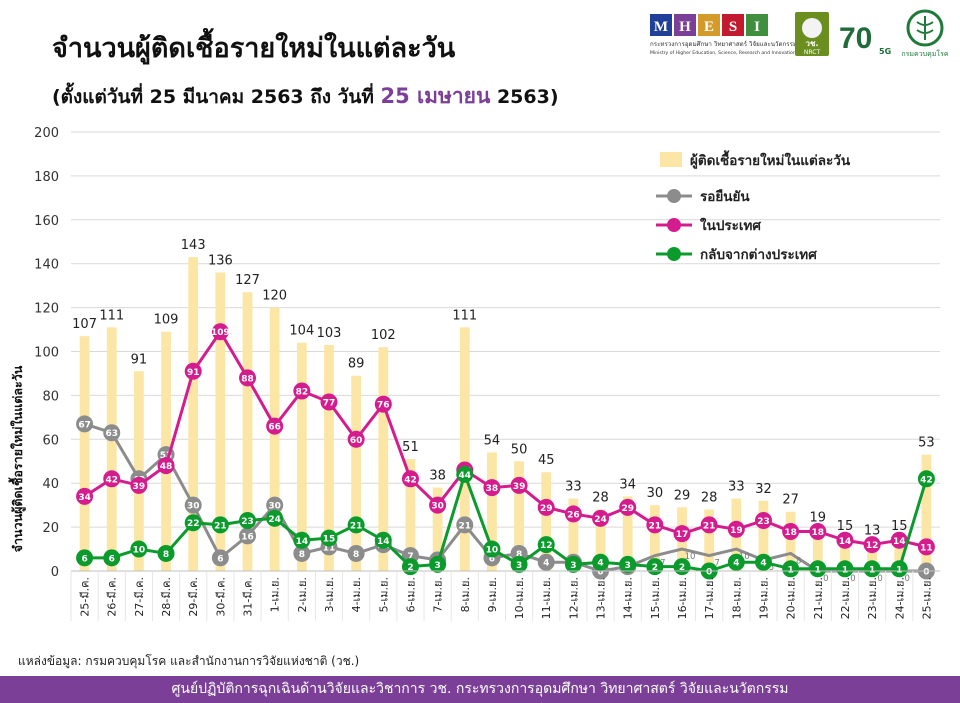 The width and height of the screenshot is (960, 703). I want to click on bar-value-label: 89, so click(356, 364).